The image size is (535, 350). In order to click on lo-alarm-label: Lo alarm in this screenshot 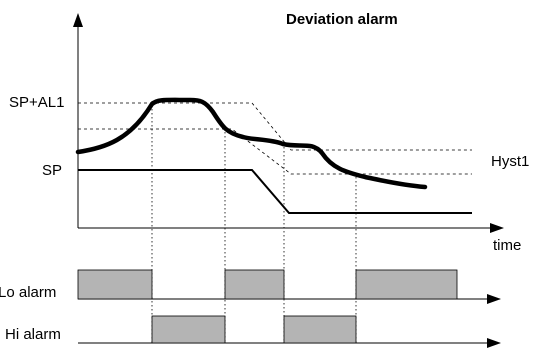, I will do `click(28, 292)`.